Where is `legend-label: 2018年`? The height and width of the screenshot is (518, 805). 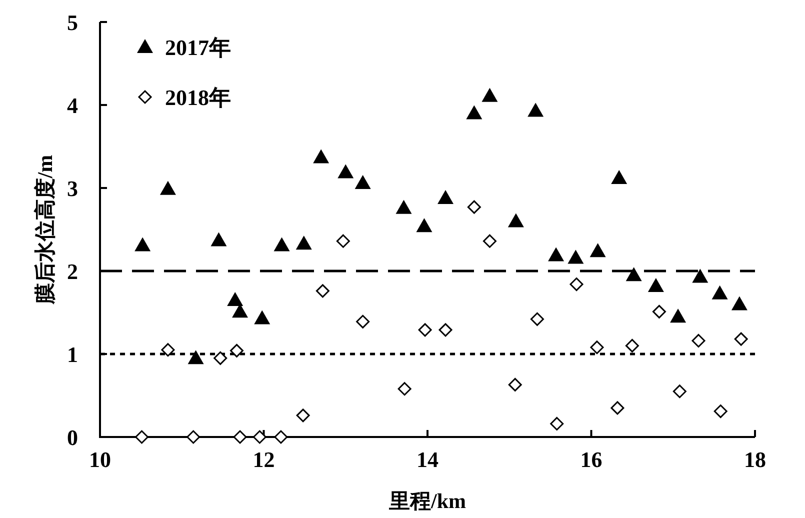 legend-label: 2018年 is located at coordinates (198, 97).